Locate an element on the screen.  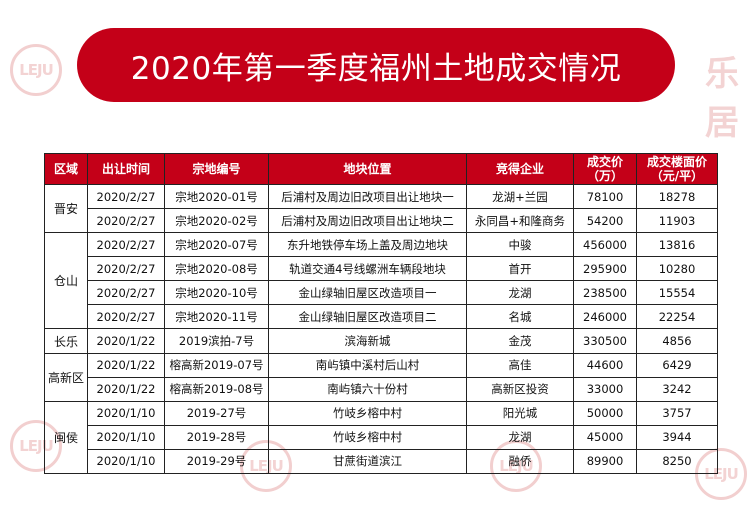
price-cell: 330500 is located at coordinates (605, 341).